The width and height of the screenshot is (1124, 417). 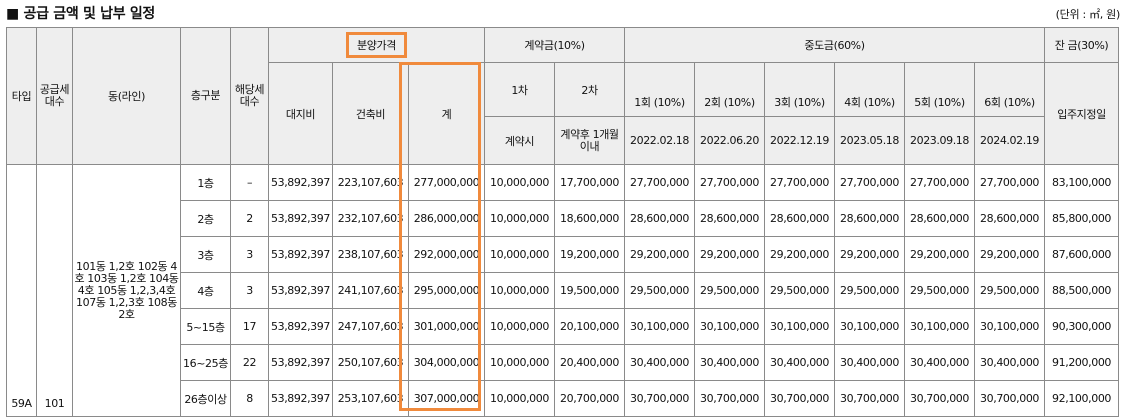 I want to click on header-middle-round: 5회 (10%), so click(x=940, y=89).